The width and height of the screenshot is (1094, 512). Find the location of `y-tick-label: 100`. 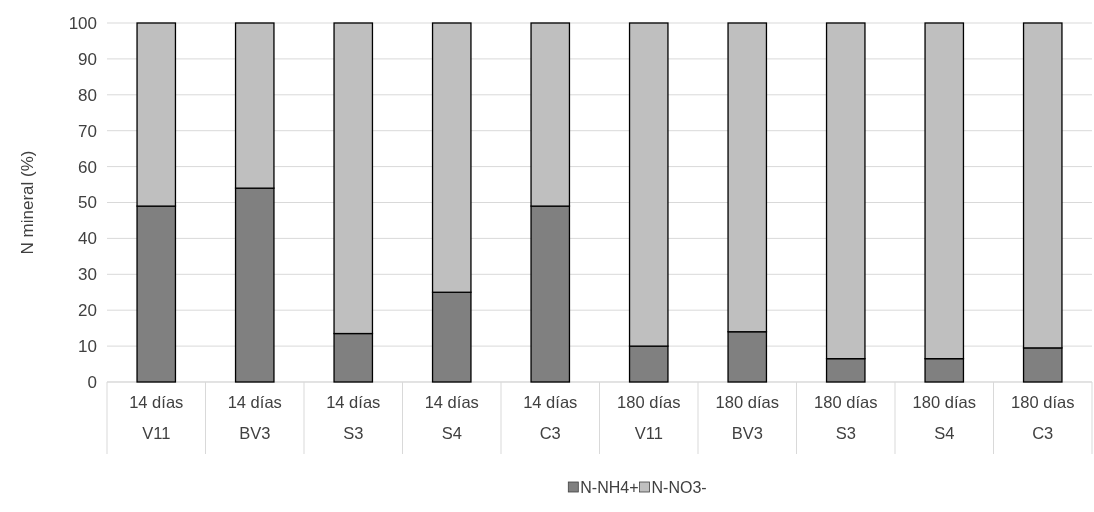

y-tick-label: 100 is located at coordinates (82, 23).